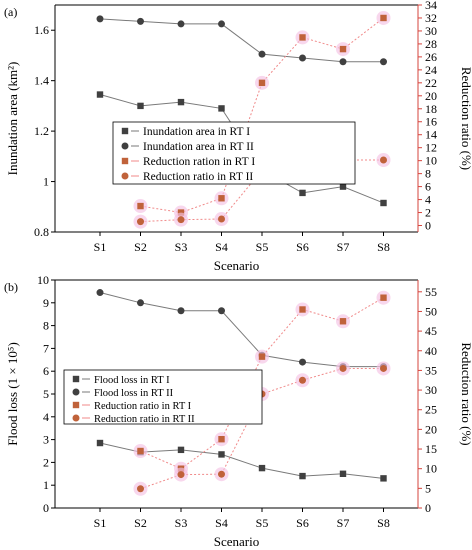 The image size is (472, 550). What do you see at coordinates (431, 429) in the screenshot?
I see `y-right-tick-label: 20` at bounding box center [431, 429].